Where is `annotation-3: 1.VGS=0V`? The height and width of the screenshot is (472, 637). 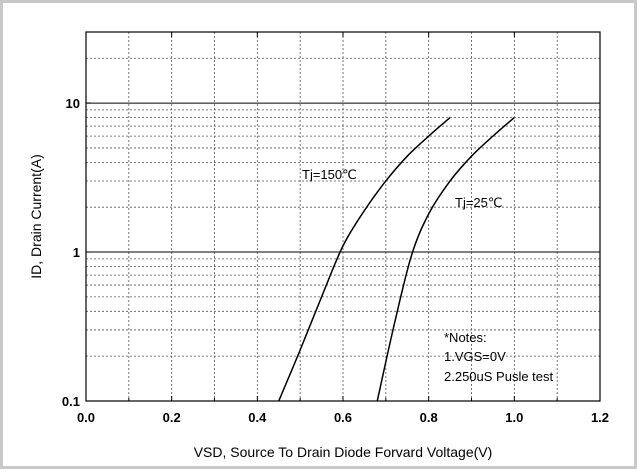
annotation-3: 1.VGS=0V is located at coordinates (475, 356).